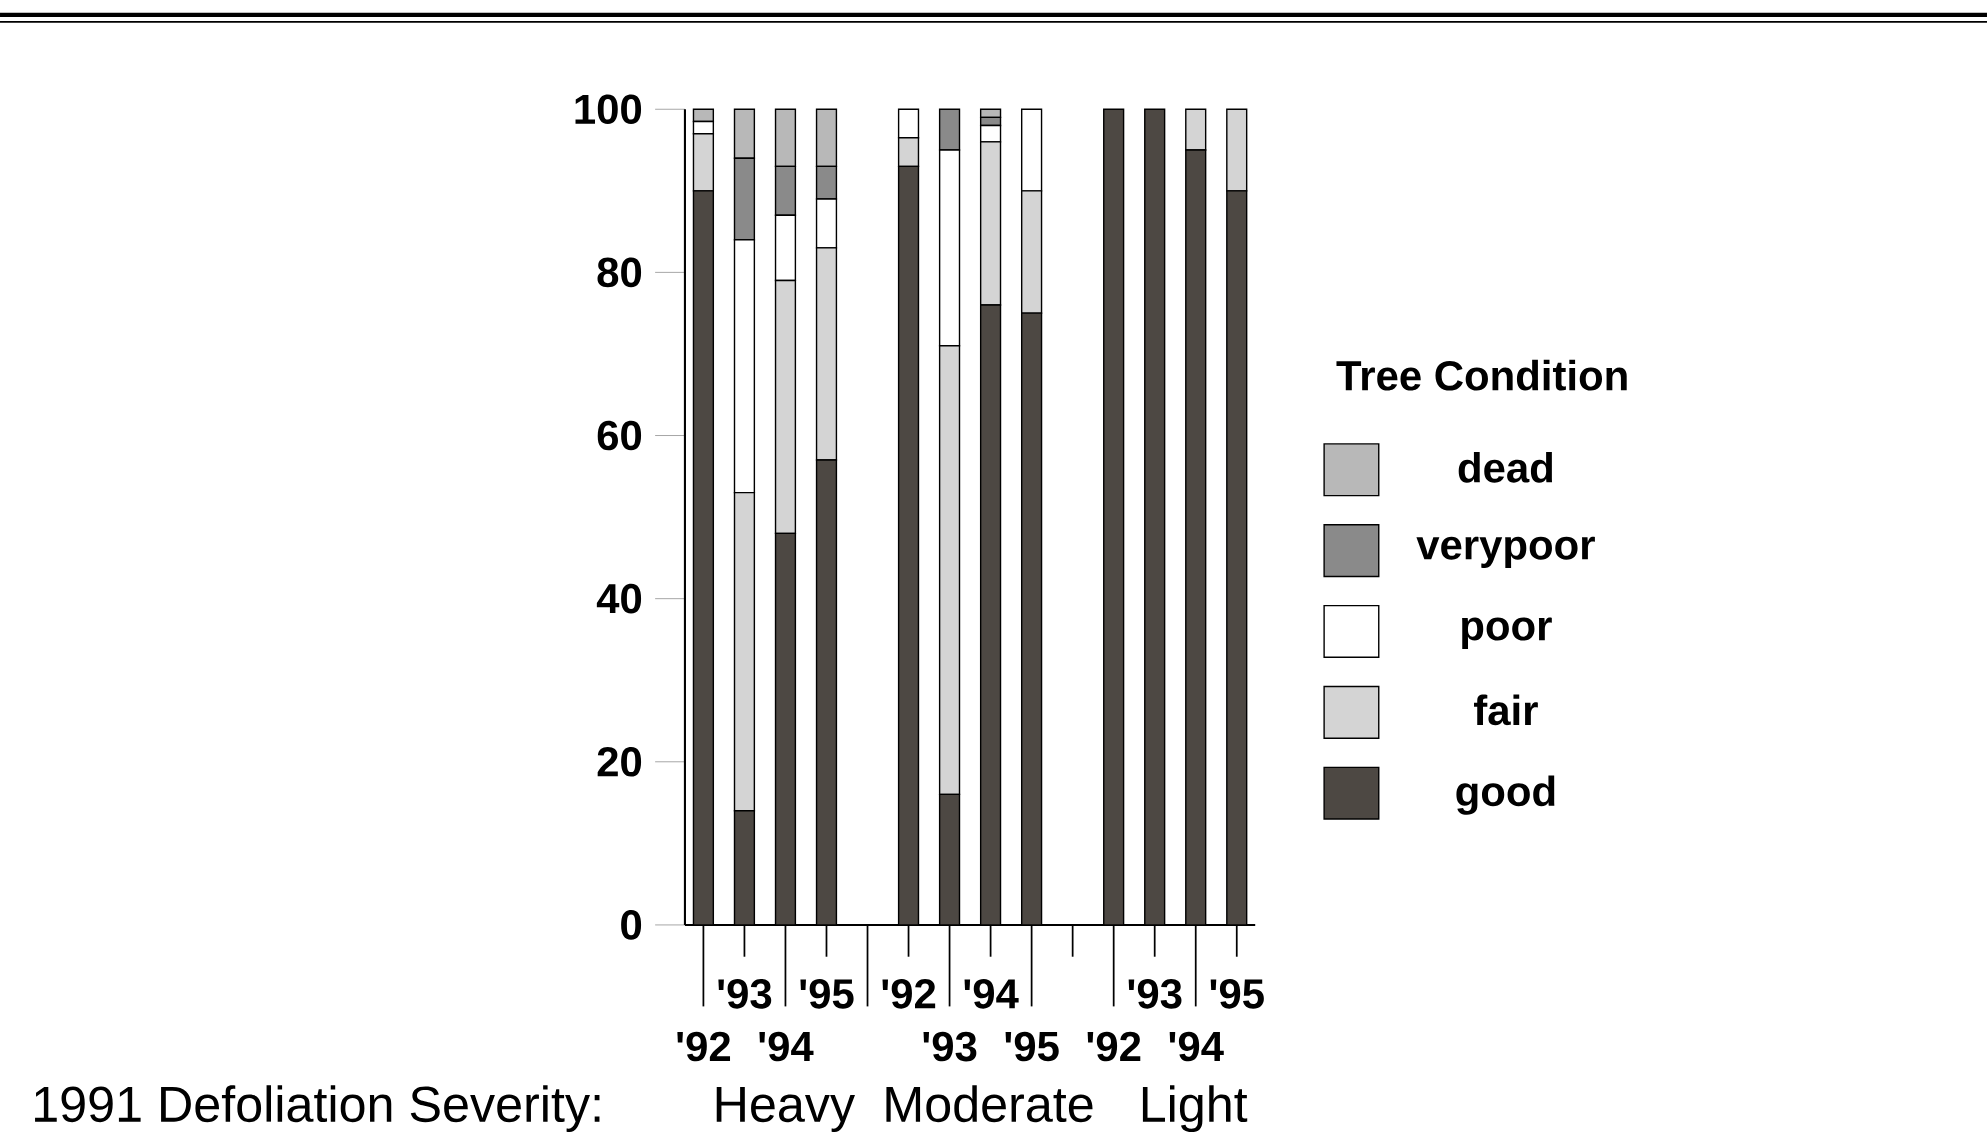 The height and width of the screenshot is (1134, 1987). What do you see at coordinates (608, 109) in the screenshot?
I see `y-tick-label: 100` at bounding box center [608, 109].